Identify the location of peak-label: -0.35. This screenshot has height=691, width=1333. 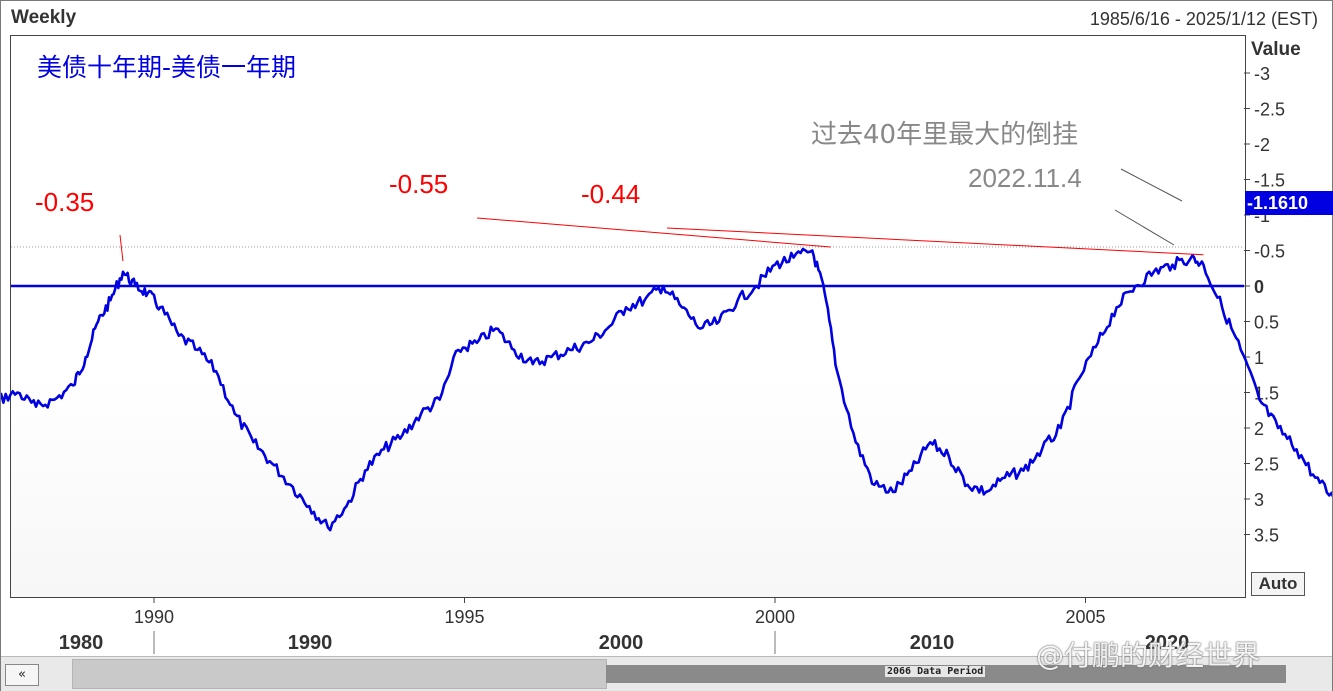
(64, 202).